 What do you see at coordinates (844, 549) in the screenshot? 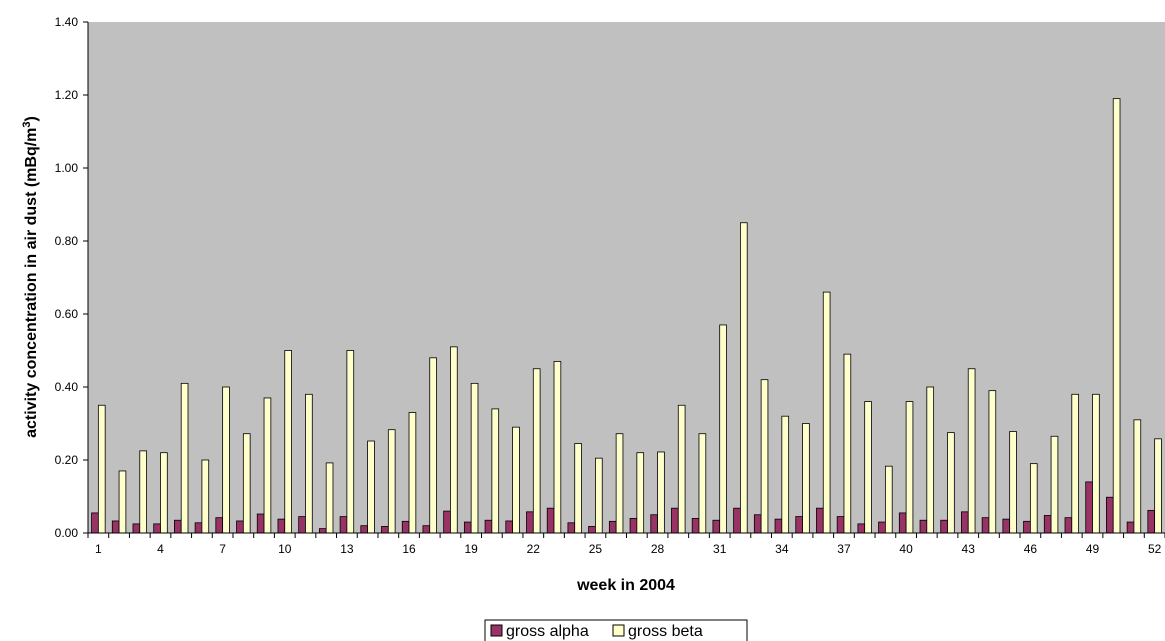
I see `x-tick-label: 37` at bounding box center [844, 549].